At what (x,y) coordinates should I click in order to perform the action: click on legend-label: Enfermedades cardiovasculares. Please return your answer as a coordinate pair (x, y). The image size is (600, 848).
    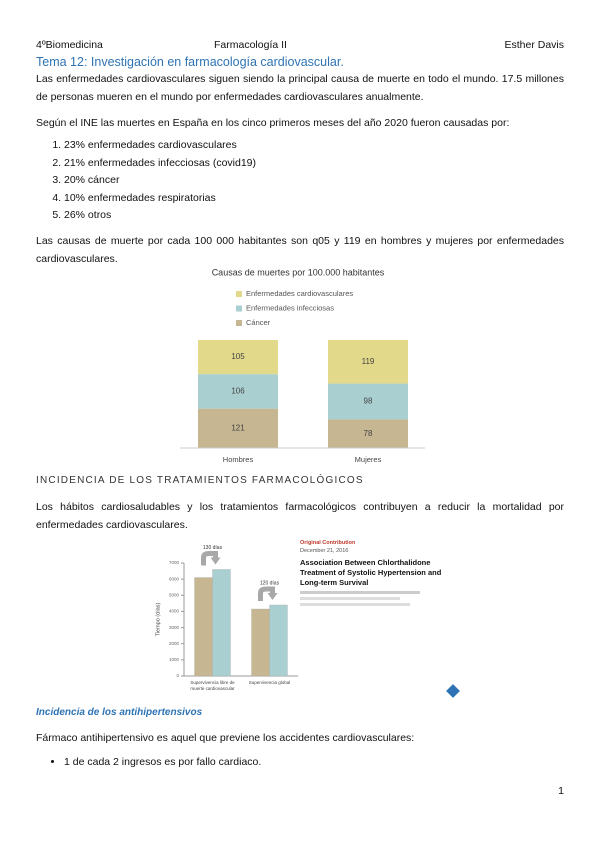
    Looking at the image, I should click on (299, 293).